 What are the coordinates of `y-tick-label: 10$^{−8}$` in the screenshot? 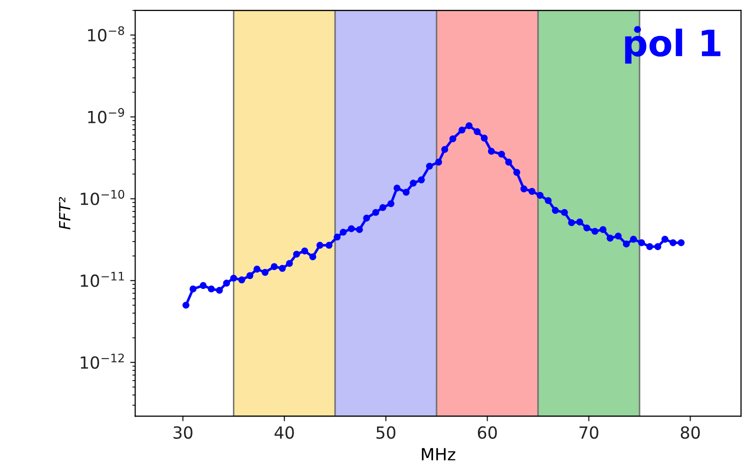 It's located at (106, 34).